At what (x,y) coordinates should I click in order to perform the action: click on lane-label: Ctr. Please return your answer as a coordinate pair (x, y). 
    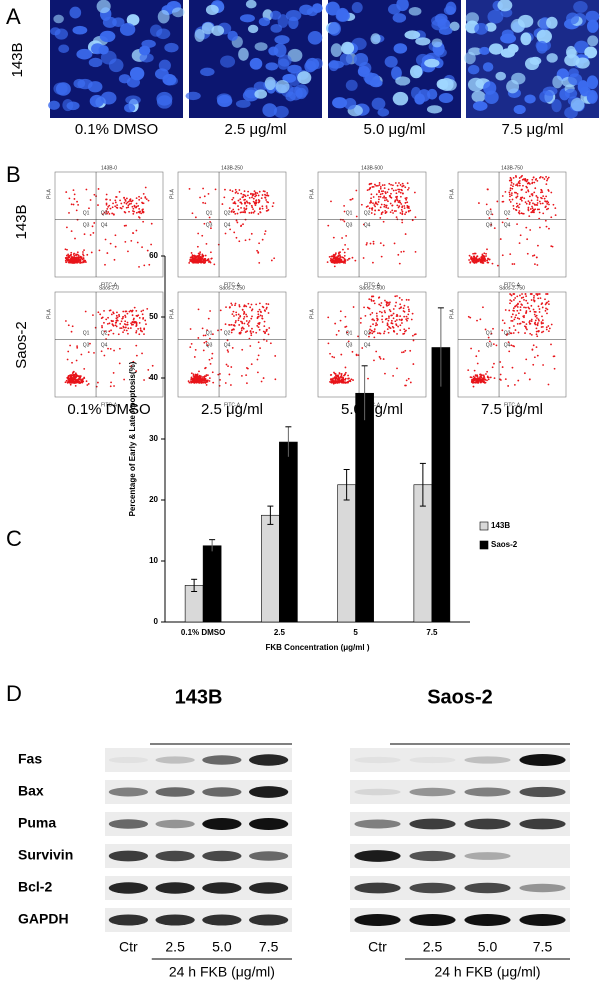
    Looking at the image, I should click on (128, 947).